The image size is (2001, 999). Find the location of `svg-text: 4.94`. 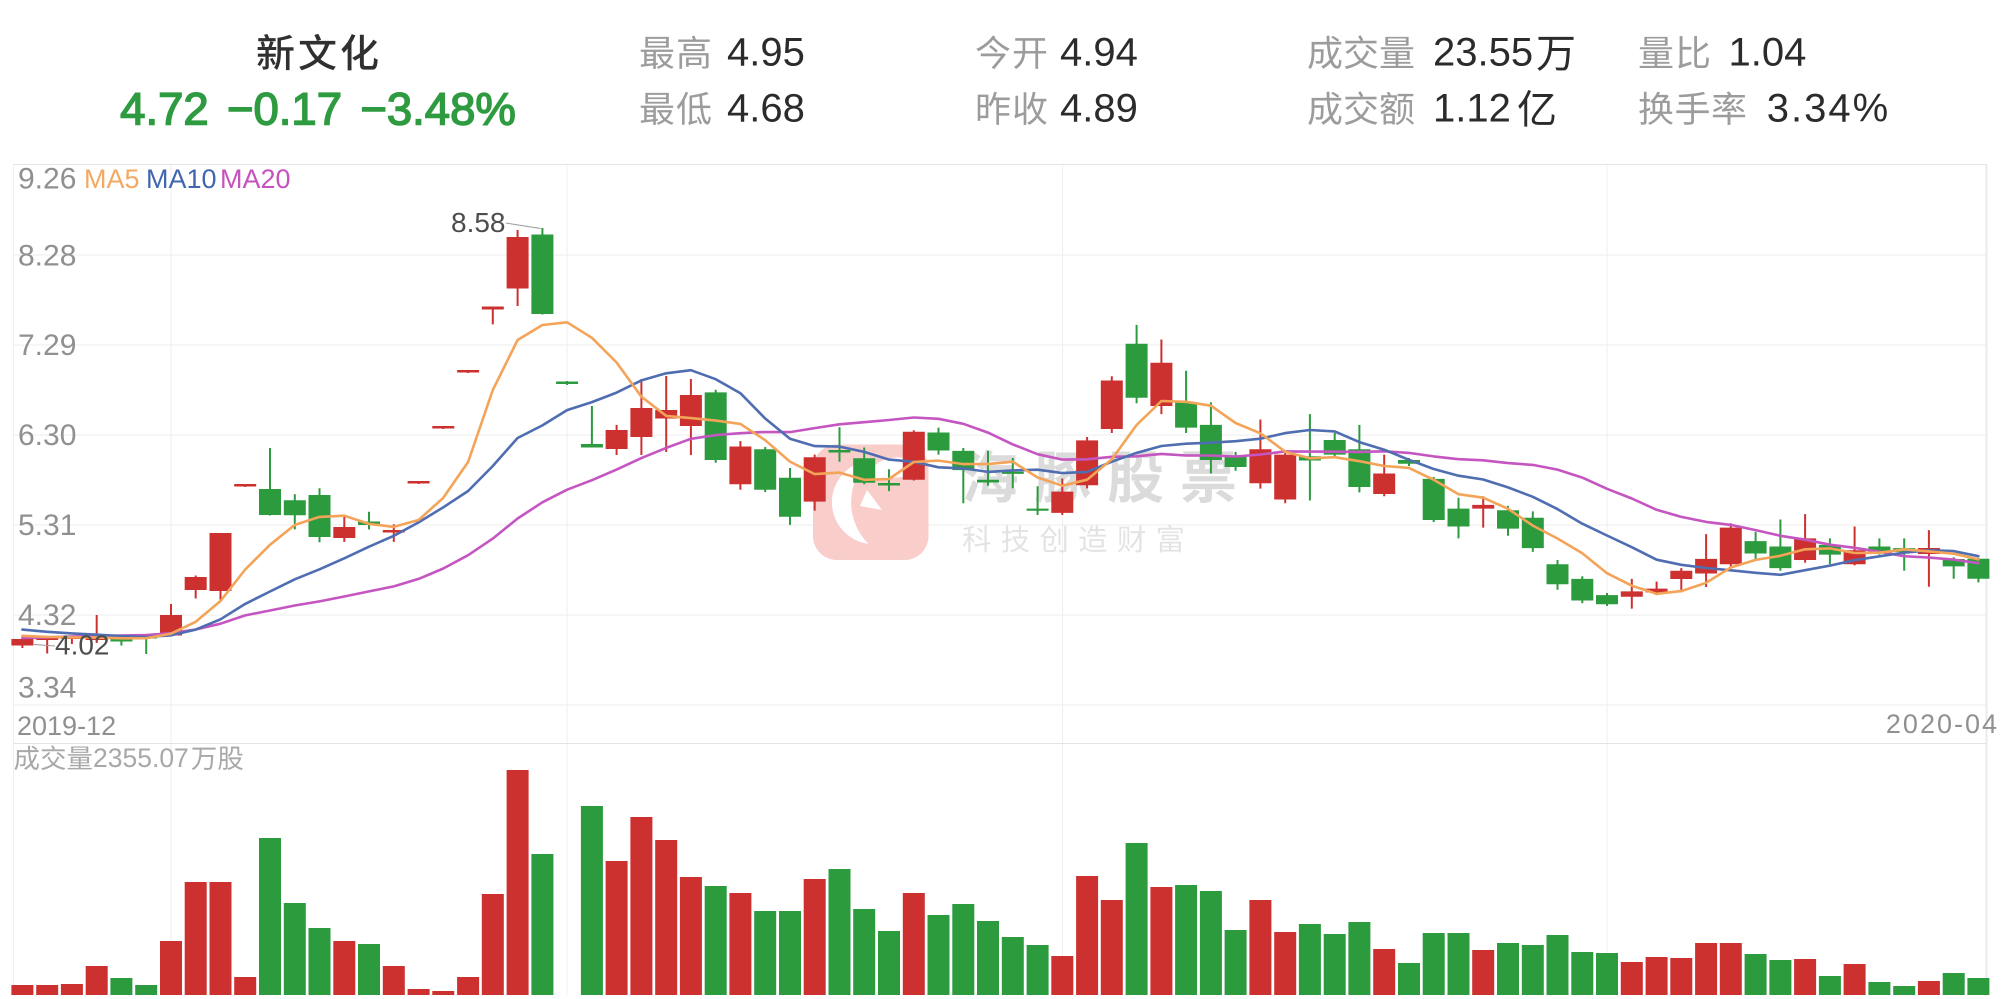

svg-text: 4.94 is located at coordinates (1099, 53).